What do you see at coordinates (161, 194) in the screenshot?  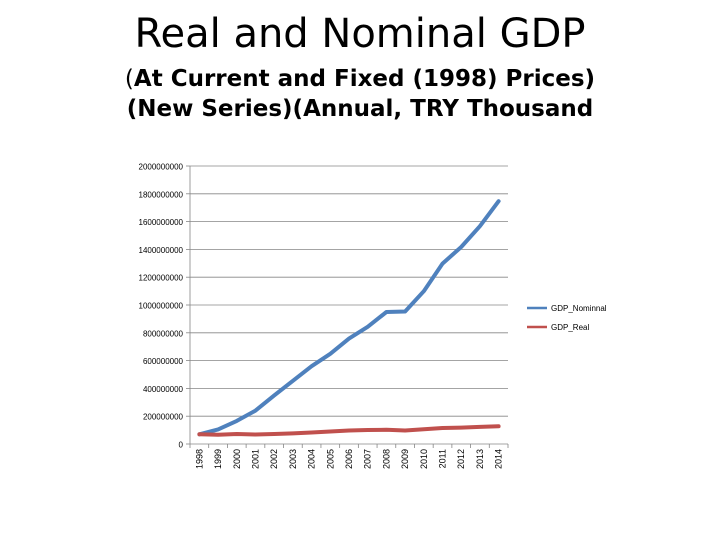 I see `y-tick-label: 1800000000` at bounding box center [161, 194].